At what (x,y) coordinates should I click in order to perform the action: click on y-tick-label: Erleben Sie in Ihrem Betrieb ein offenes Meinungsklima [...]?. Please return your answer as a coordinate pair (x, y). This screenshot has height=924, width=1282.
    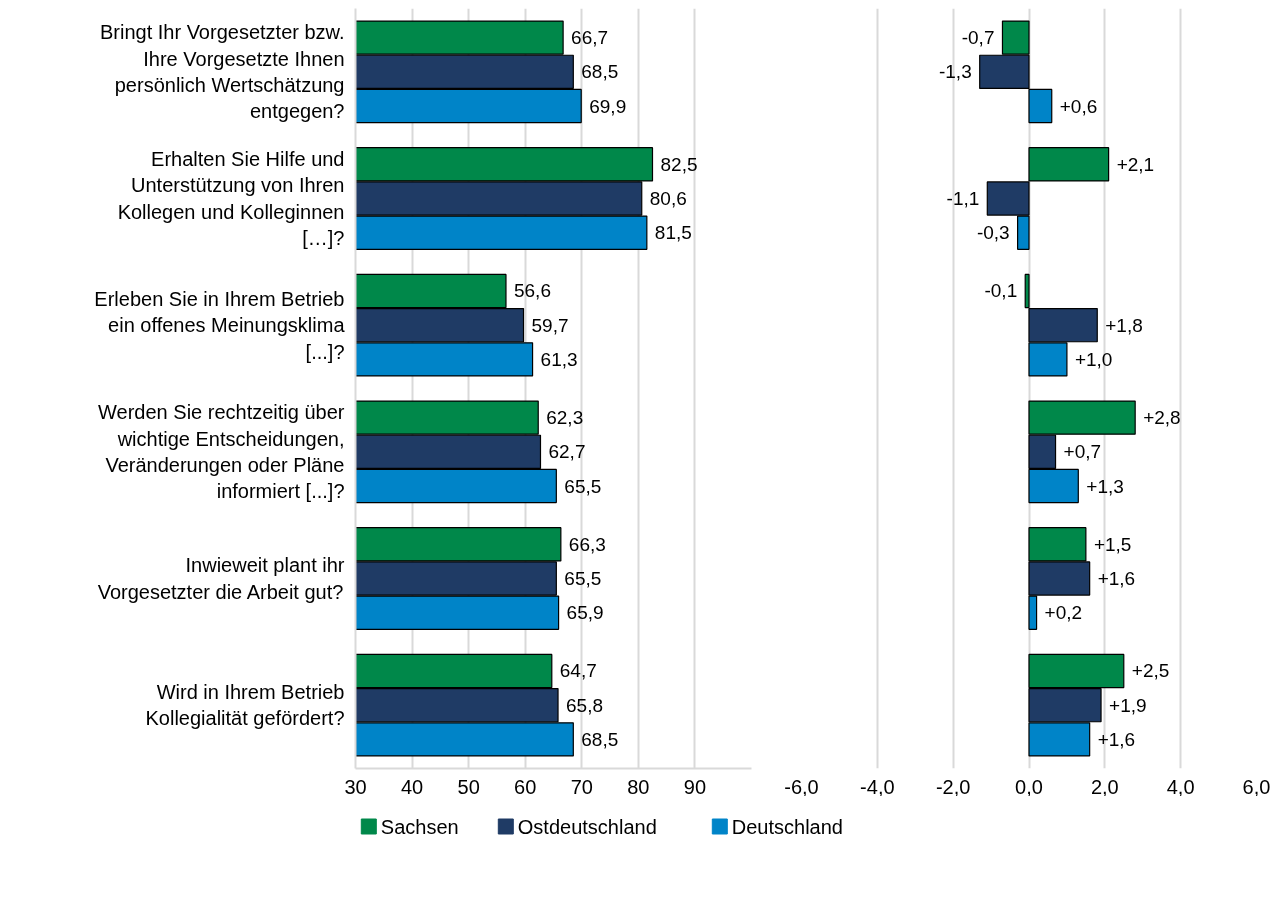
    Looking at the image, I should click on (220, 325).